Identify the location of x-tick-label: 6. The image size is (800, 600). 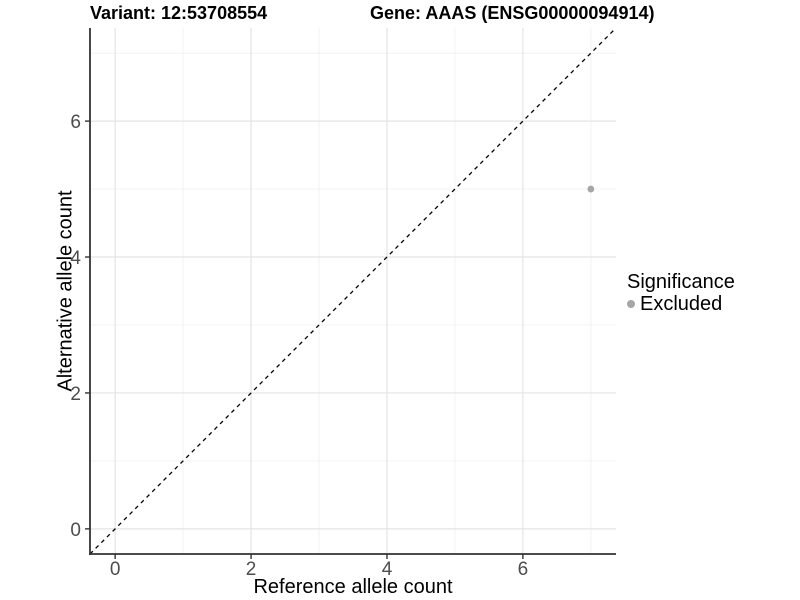
(523, 569).